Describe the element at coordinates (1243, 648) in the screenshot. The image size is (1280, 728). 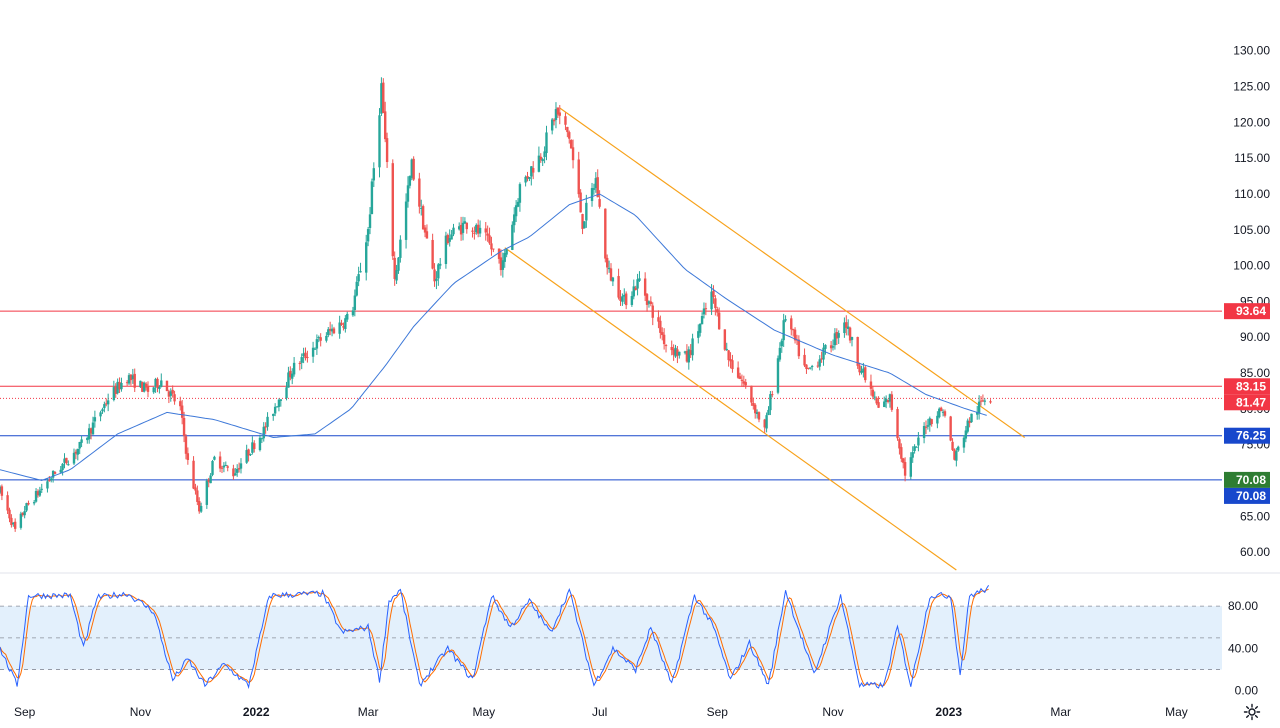
I see `oscillator-tick-label: 40.00` at that location.